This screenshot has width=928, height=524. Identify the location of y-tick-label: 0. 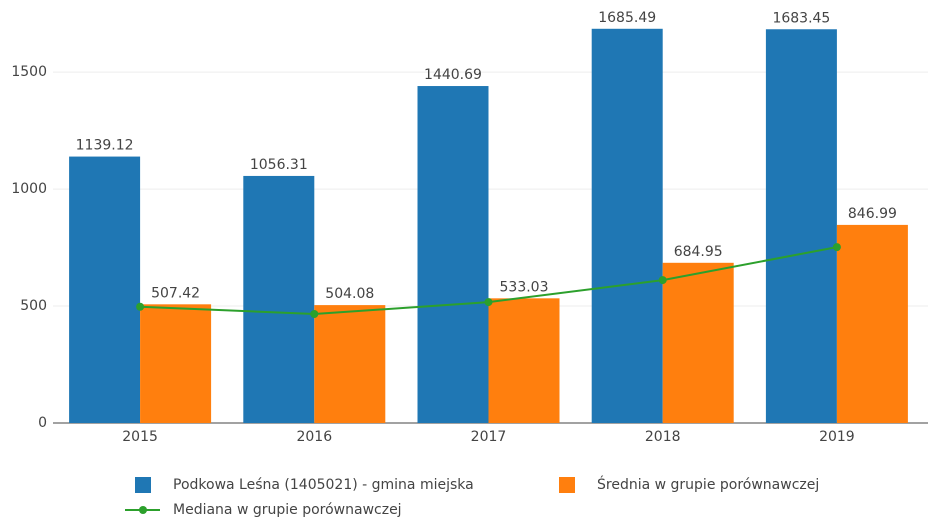
(42, 423).